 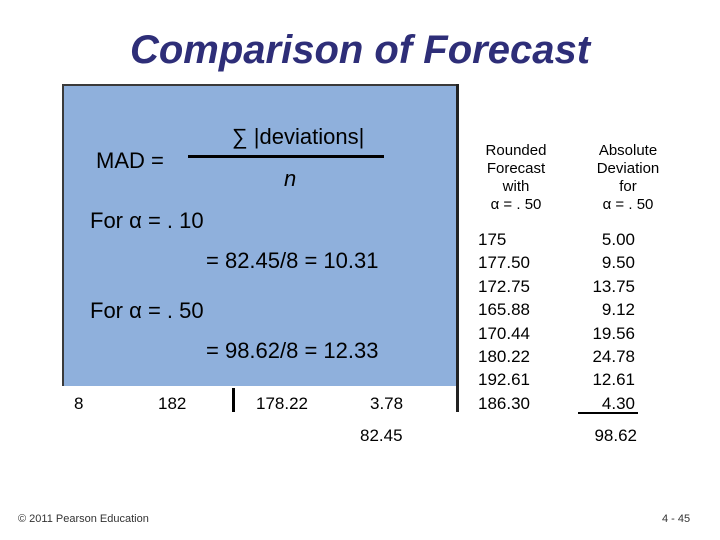 What do you see at coordinates (282, 403) in the screenshot?
I see `forecast-cell: 178.22` at bounding box center [282, 403].